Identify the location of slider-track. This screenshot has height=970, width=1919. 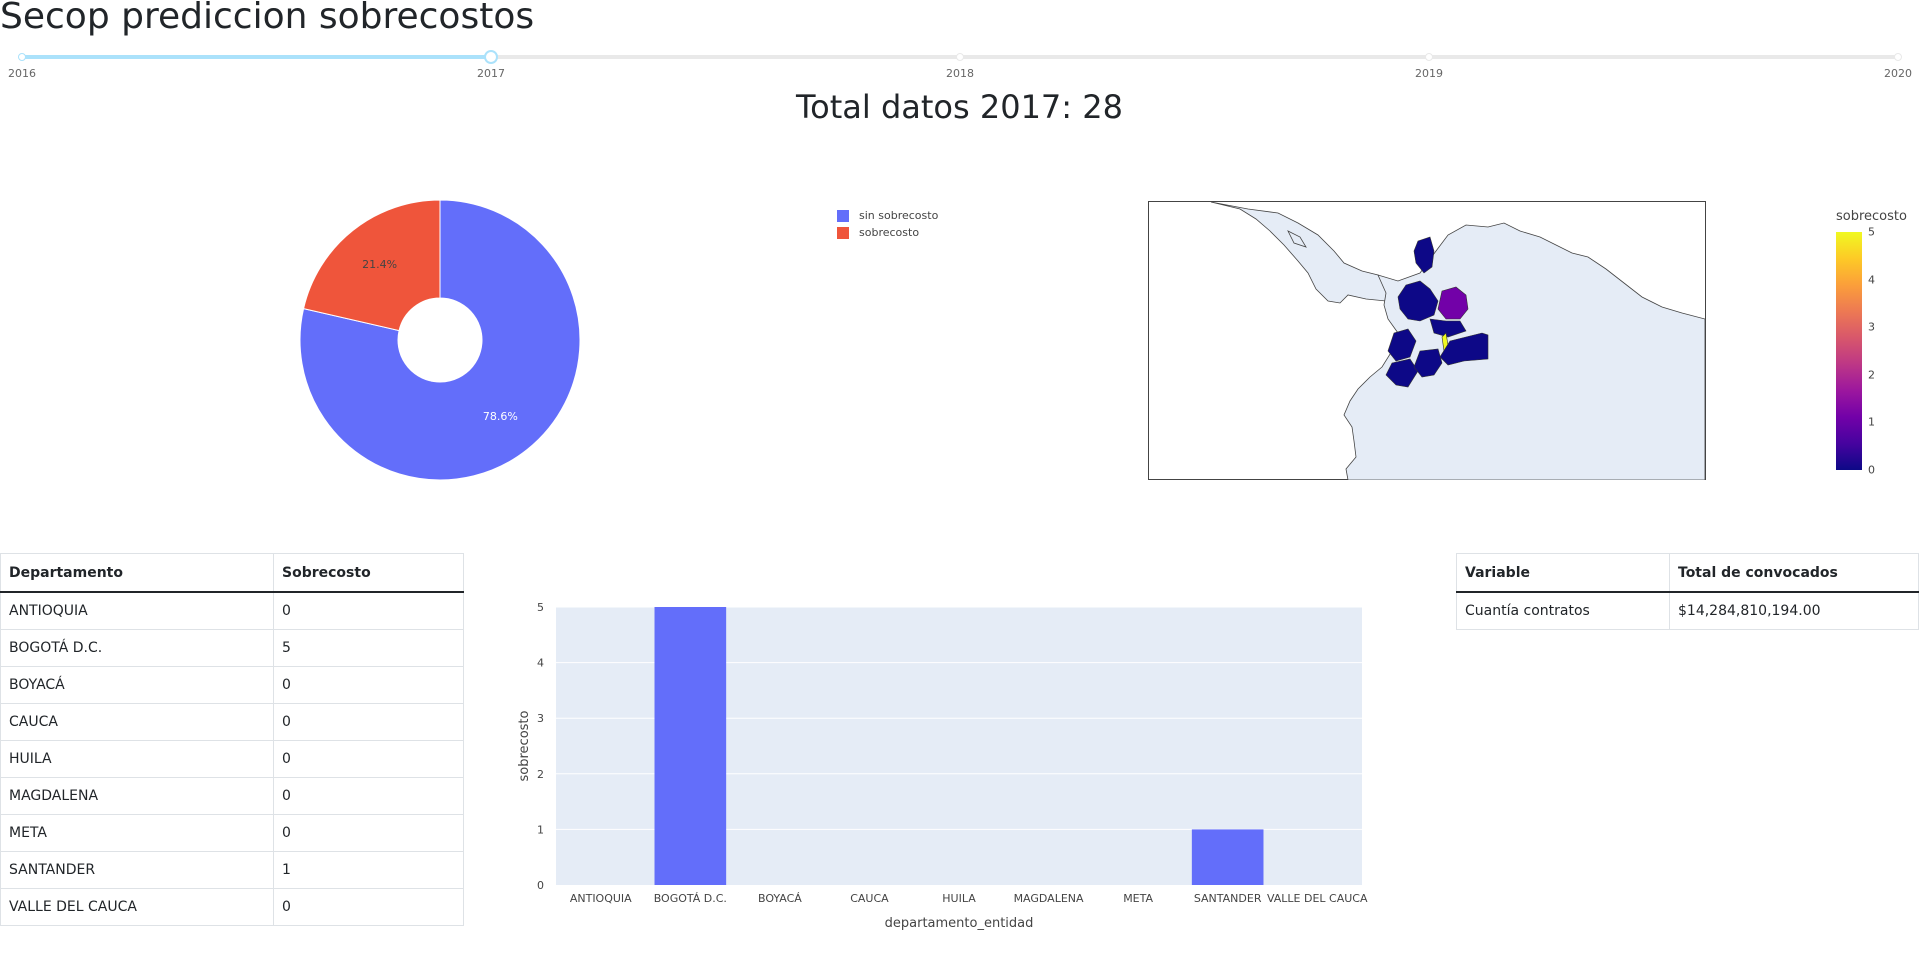
(256, 57).